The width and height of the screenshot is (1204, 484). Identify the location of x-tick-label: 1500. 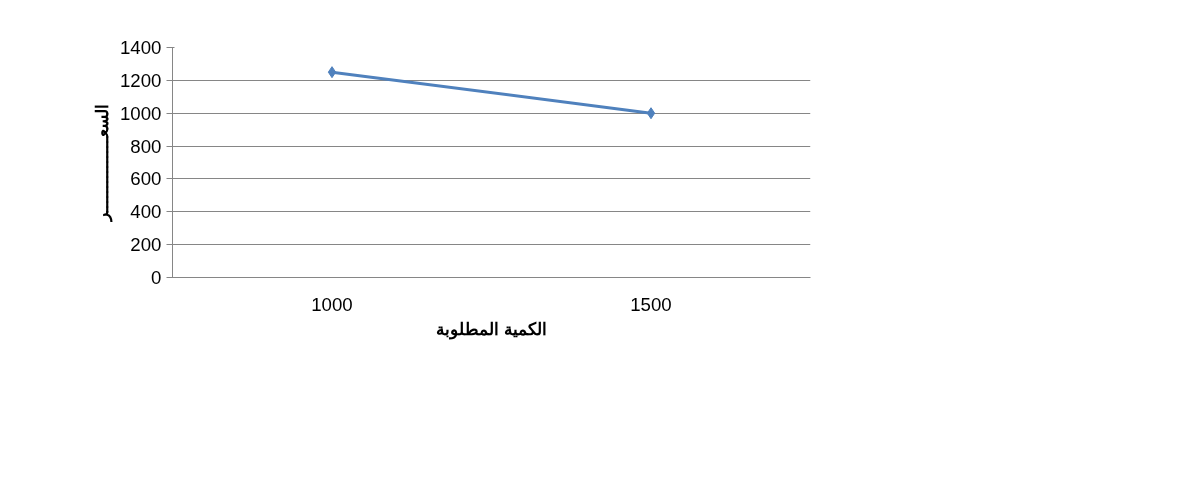
(651, 304).